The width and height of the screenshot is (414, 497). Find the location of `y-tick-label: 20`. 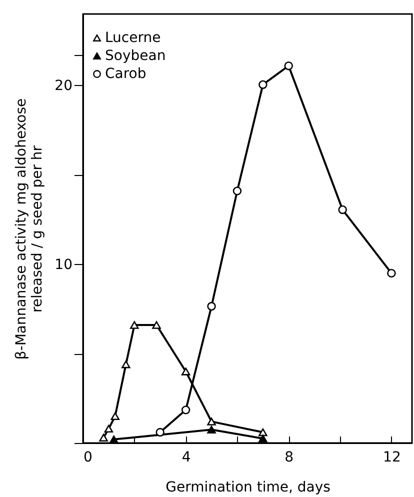

y-tick-label: 20 is located at coordinates (63, 86).